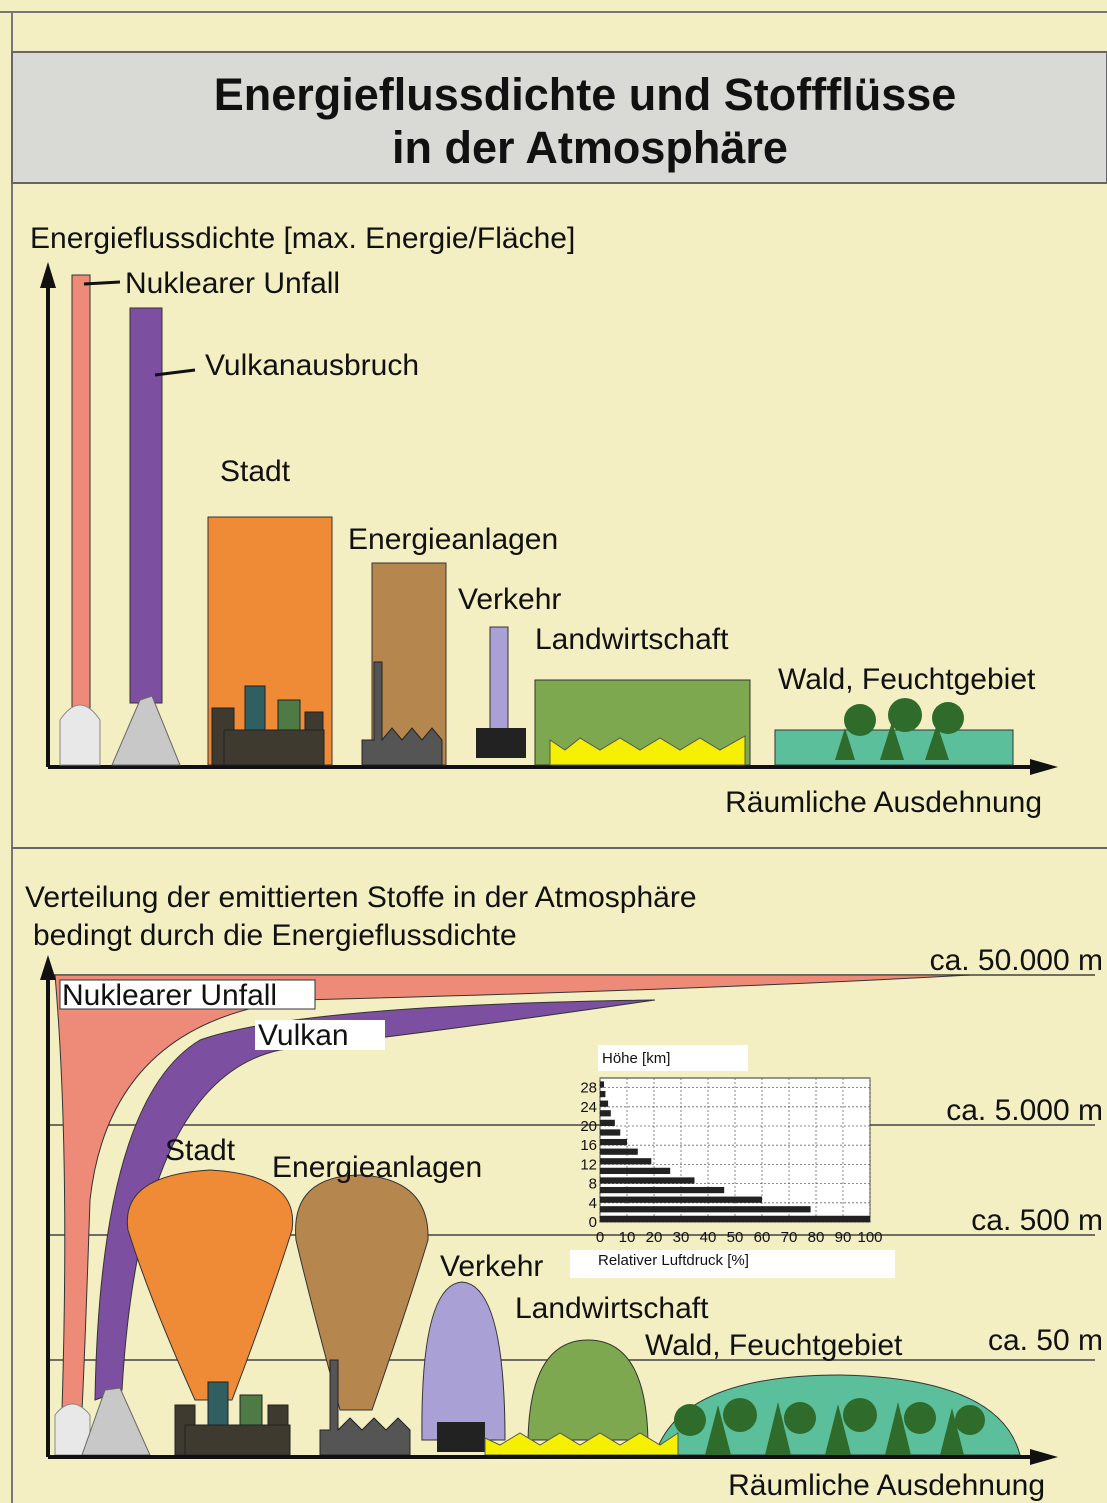 The image size is (1107, 1503). I want to click on x-tick-label: 80, so click(816, 1237).